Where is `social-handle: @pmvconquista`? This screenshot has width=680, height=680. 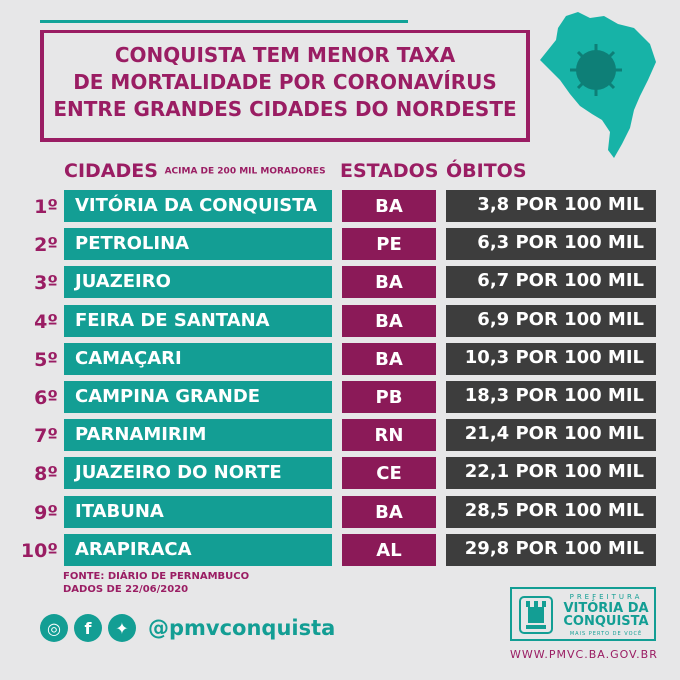
social-handle: @pmvconquista is located at coordinates (242, 628).